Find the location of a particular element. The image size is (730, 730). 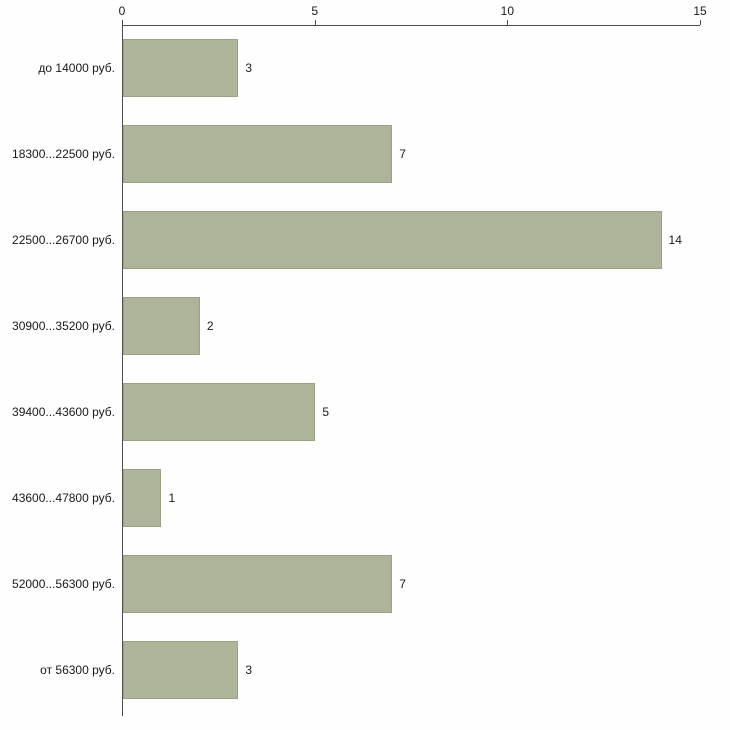

category-label: до 14000 руб. is located at coordinates (76, 68).